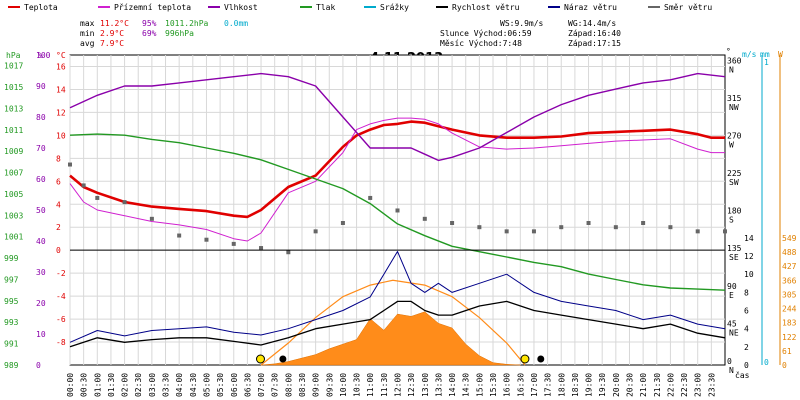  What do you see at coordinates (247, 385) in the screenshot?
I see `time-tick: 06:30` at bounding box center [247, 385].